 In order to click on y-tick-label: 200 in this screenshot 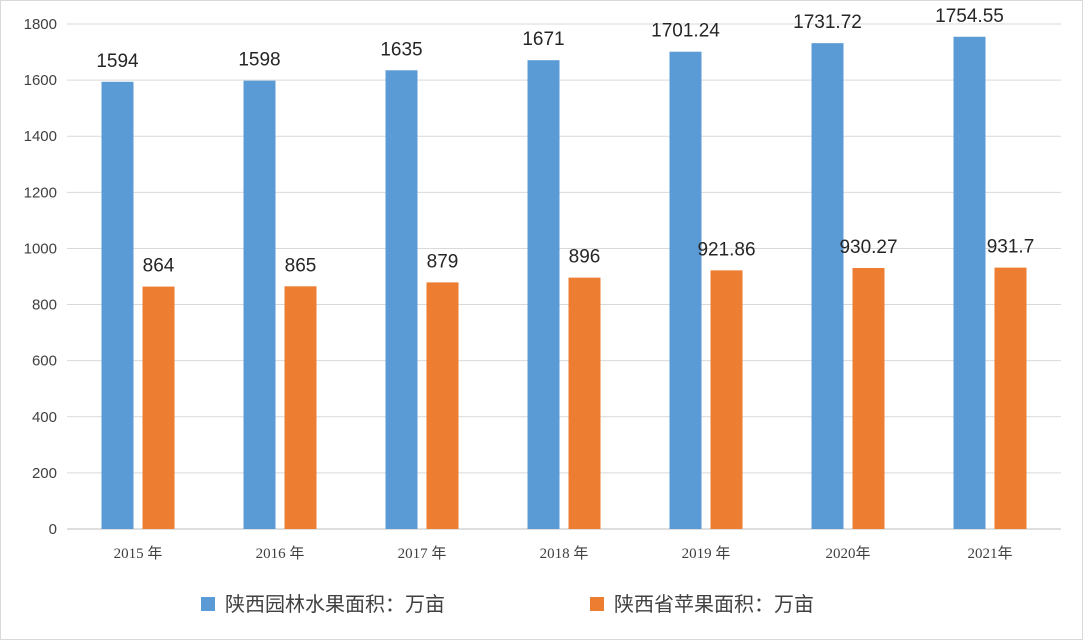, I will do `click(44, 473)`.